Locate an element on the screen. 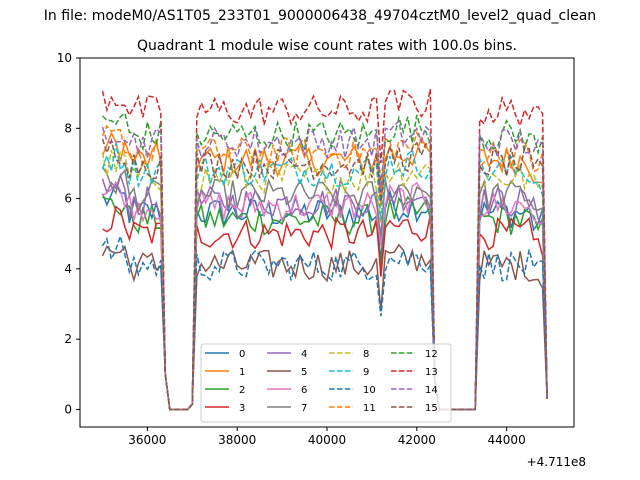  legend-label-6: 6 is located at coordinates (304, 390).